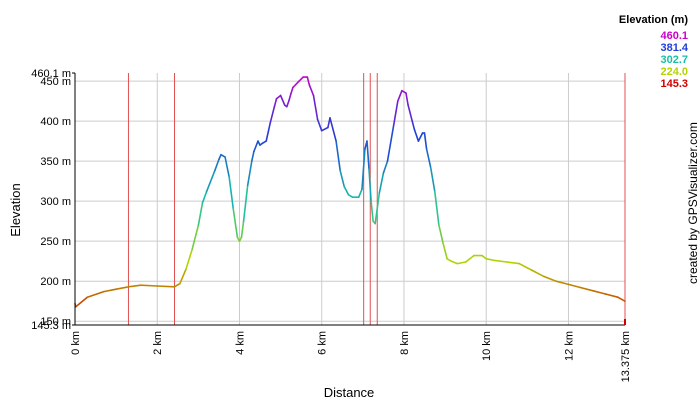 The image size is (700, 400). Describe the element at coordinates (674, 84) in the screenshot. I see `legend-entry: 145.3` at that location.